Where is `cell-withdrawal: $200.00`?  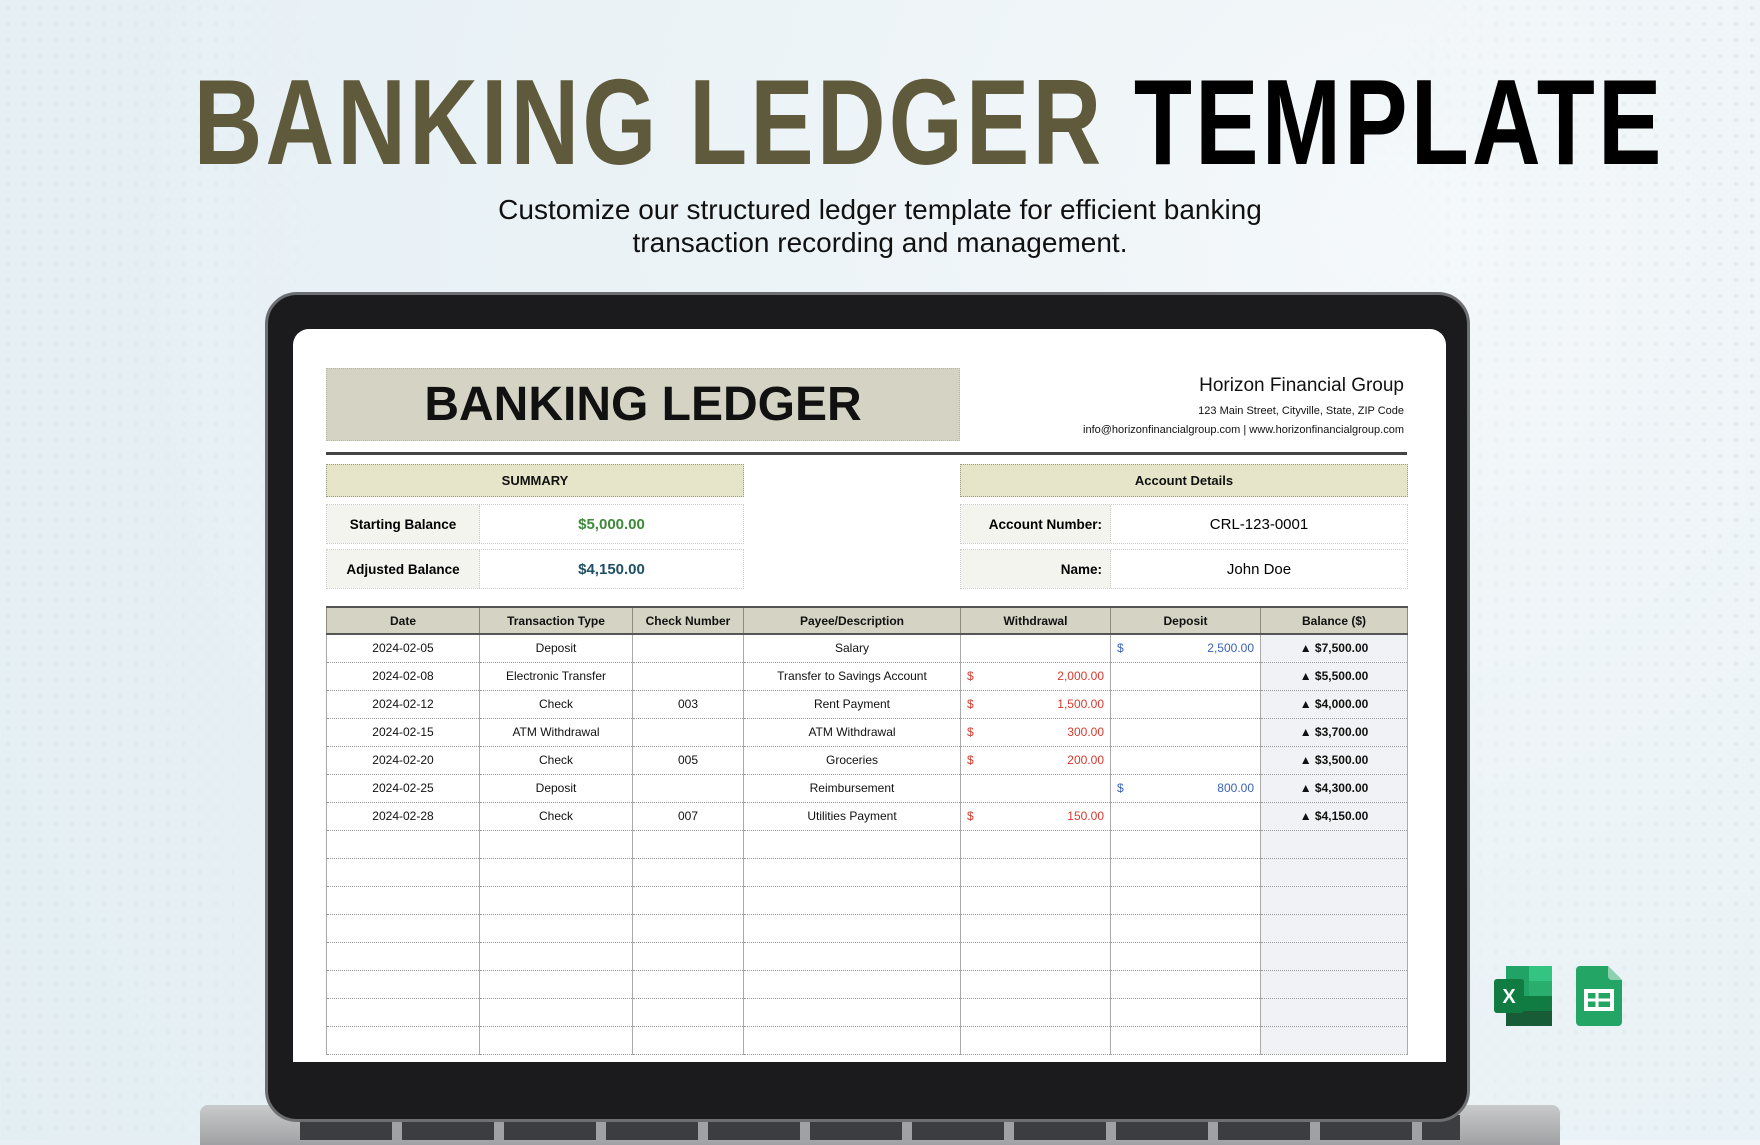
cell-withdrawal: $200.00 is located at coordinates (1035, 760).